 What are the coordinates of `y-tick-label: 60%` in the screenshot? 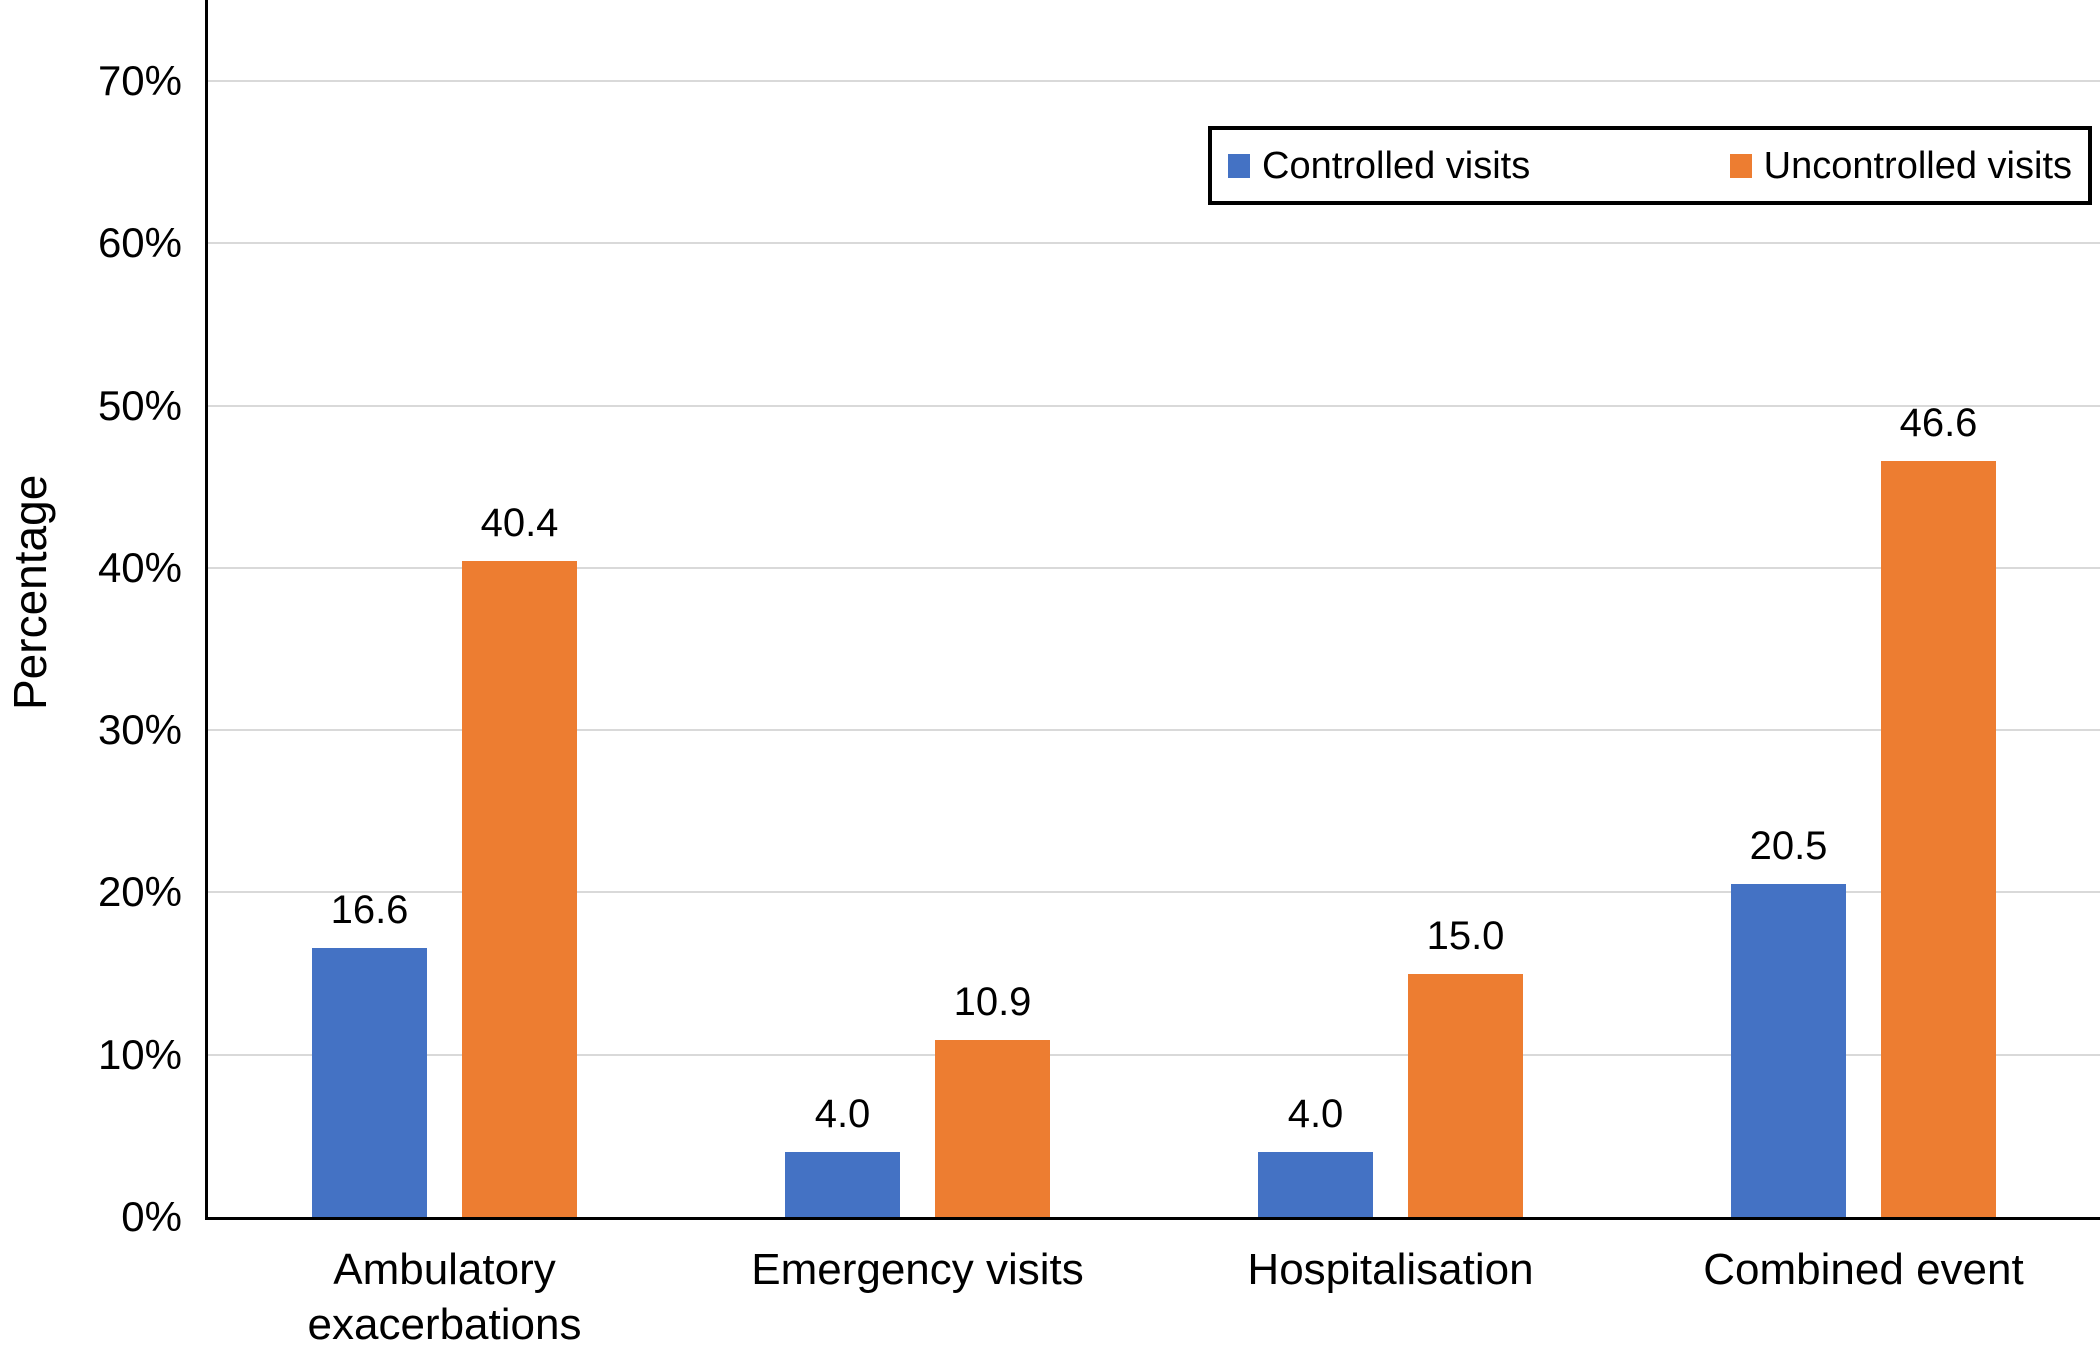 It's located at (139, 243).